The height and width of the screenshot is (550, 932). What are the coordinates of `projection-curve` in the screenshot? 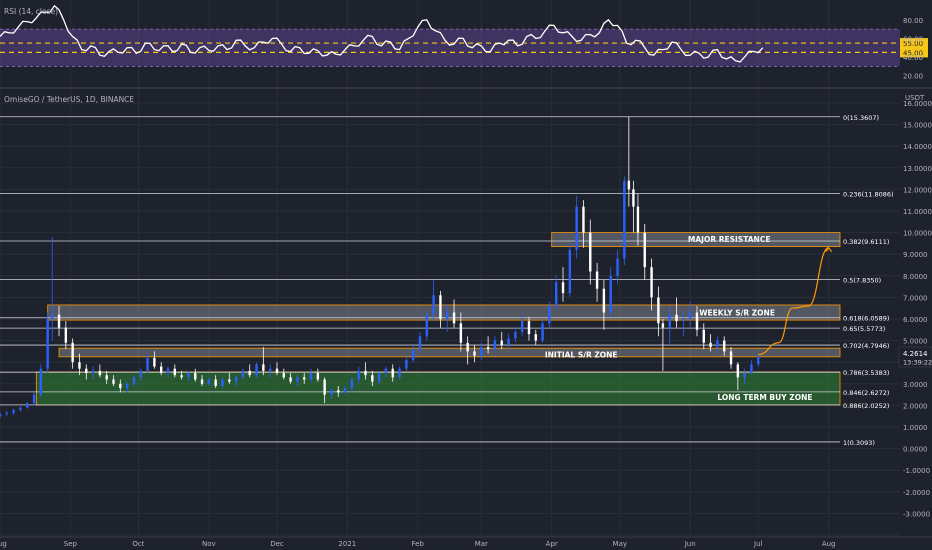 It's located at (793, 301).